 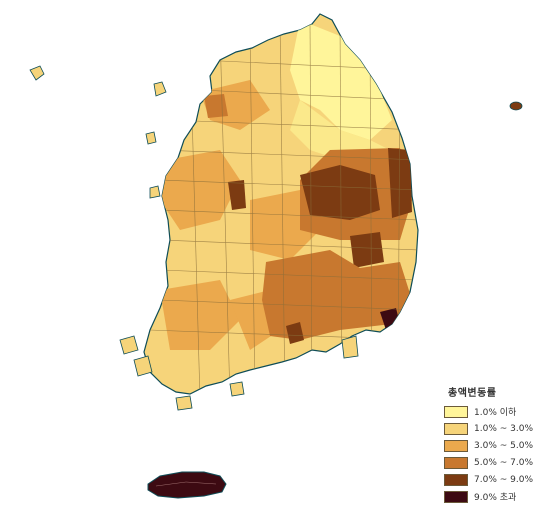 I want to click on legend-label: 5.0% ~ 7.0%, so click(x=503, y=462).